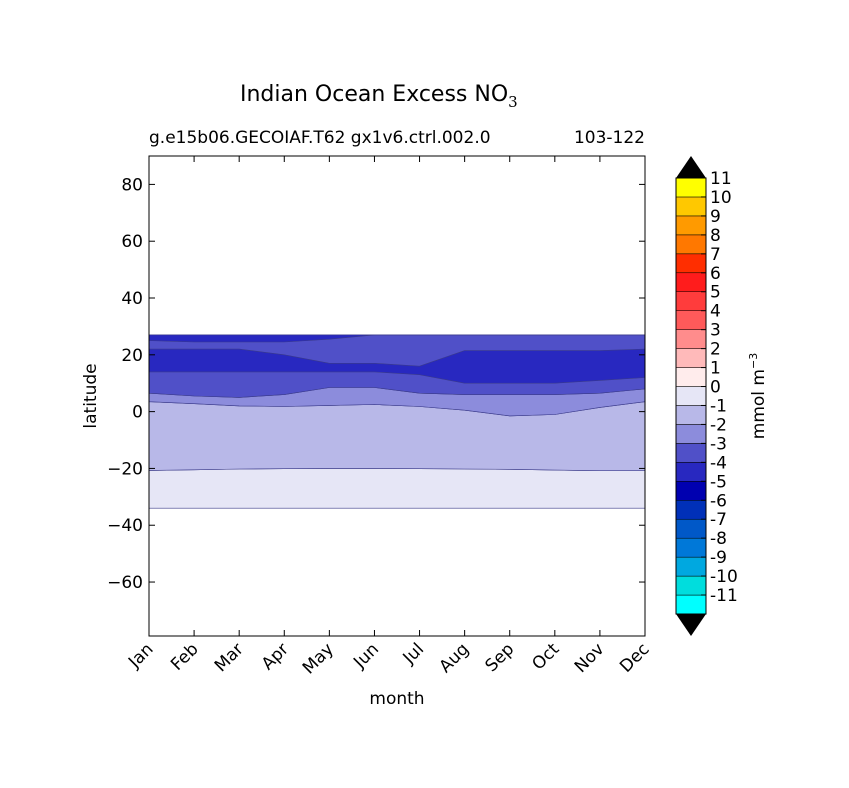 The image size is (849, 788). I want to click on x-axis-label: month, so click(396, 699).